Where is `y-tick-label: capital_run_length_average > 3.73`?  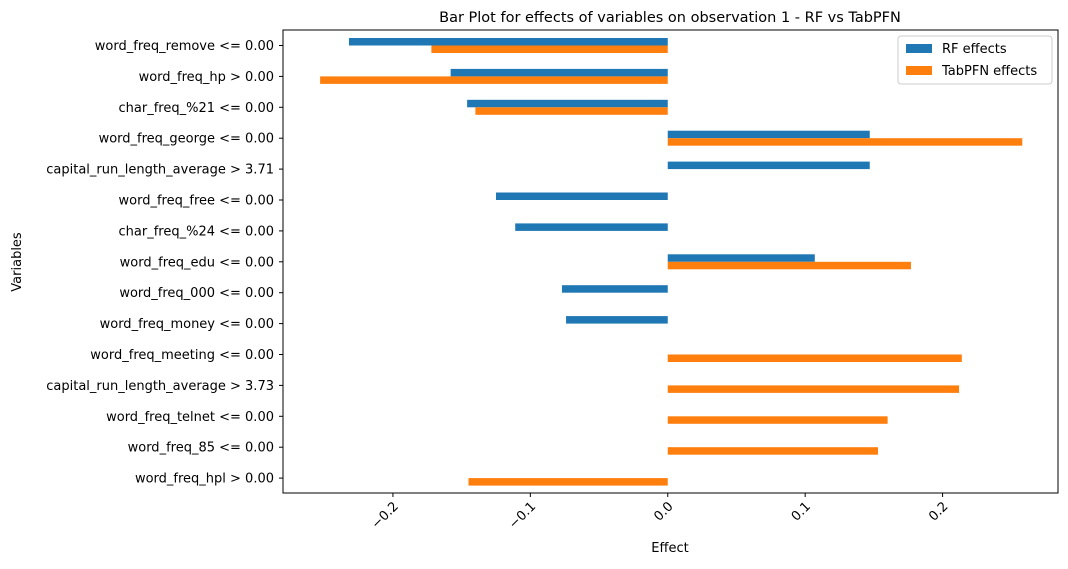 y-tick-label: capital_run_length_average > 3.73 is located at coordinates (160, 386).